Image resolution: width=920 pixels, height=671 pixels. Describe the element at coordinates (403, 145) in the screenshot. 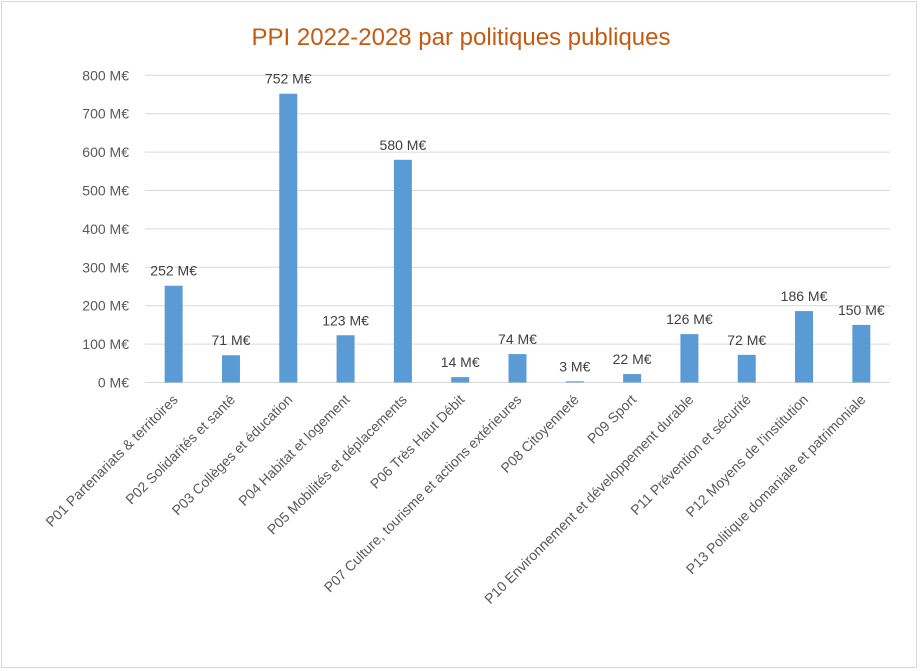

I see `data-label: 580 M€` at that location.